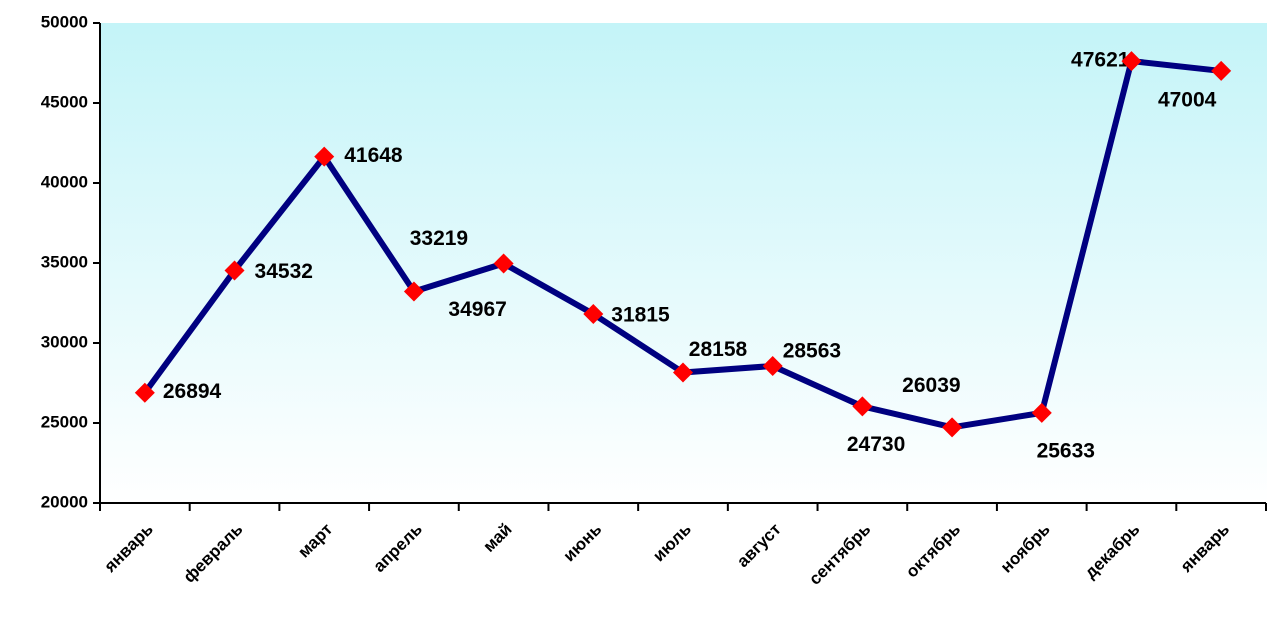  I want to click on y-tick-label: 45000, so click(64, 101).